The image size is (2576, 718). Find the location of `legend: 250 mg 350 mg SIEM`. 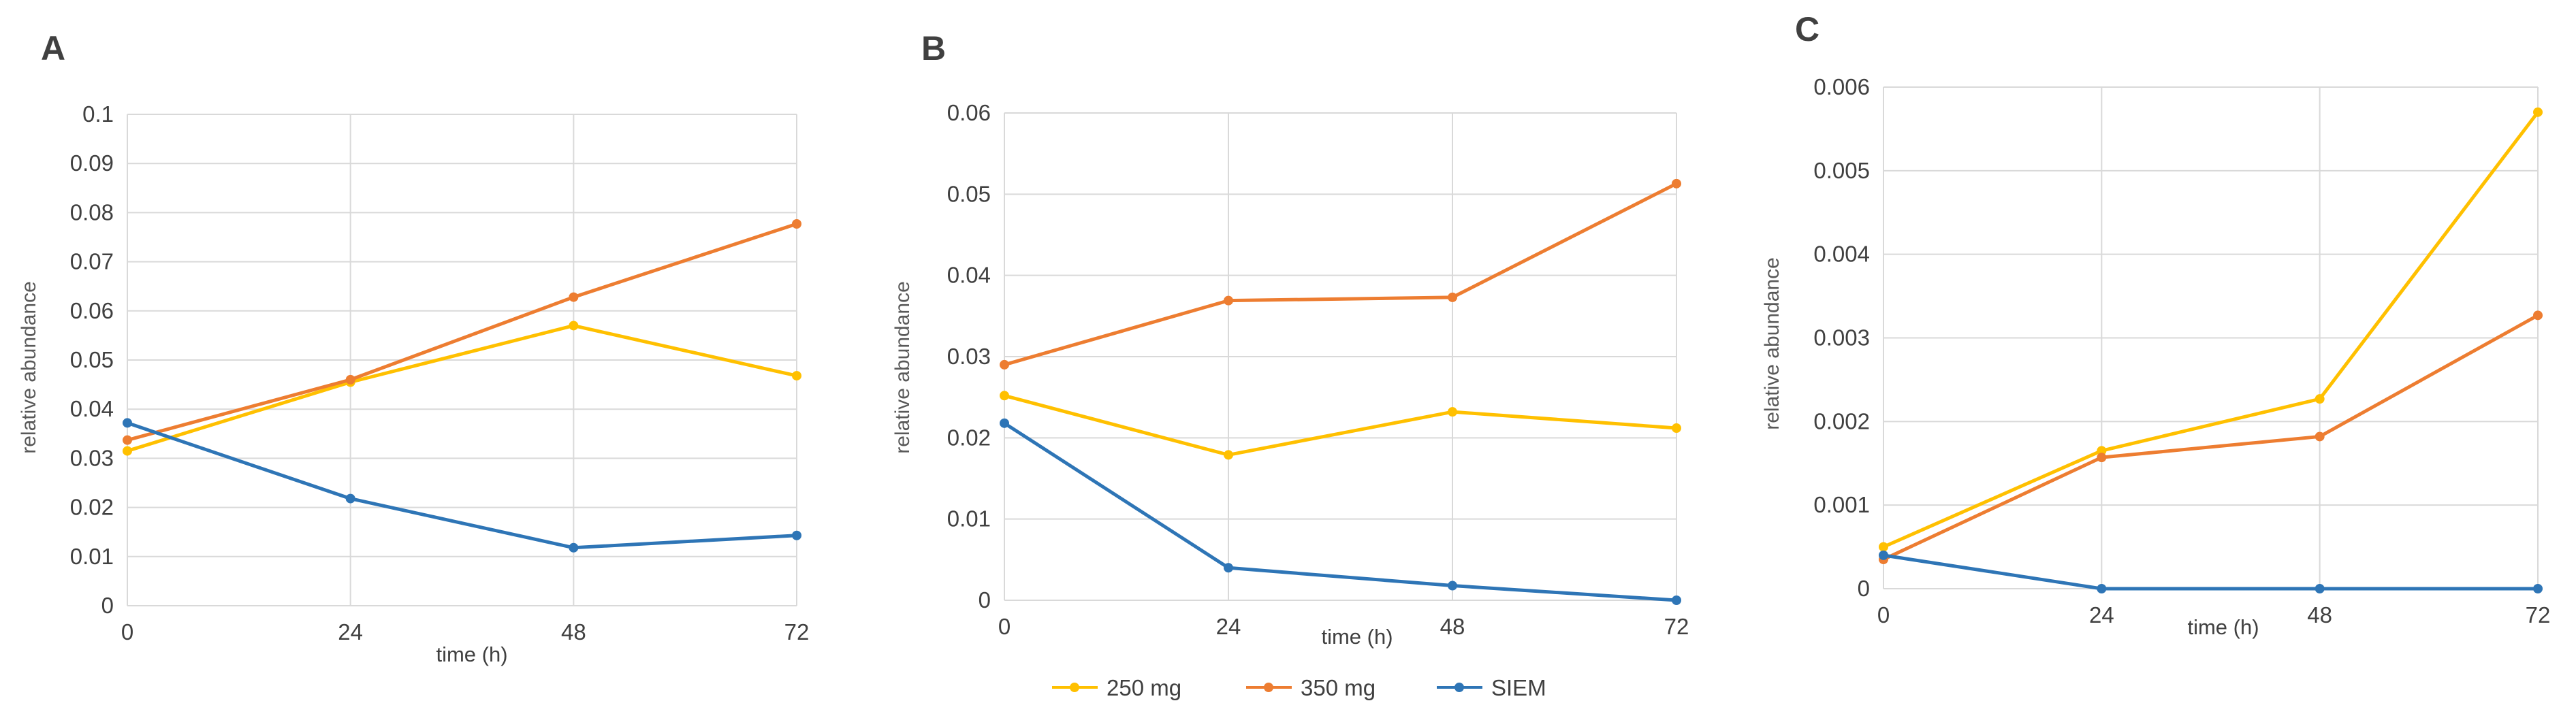

legend: 250 mg 350 mg SIEM is located at coordinates (1299, 688).